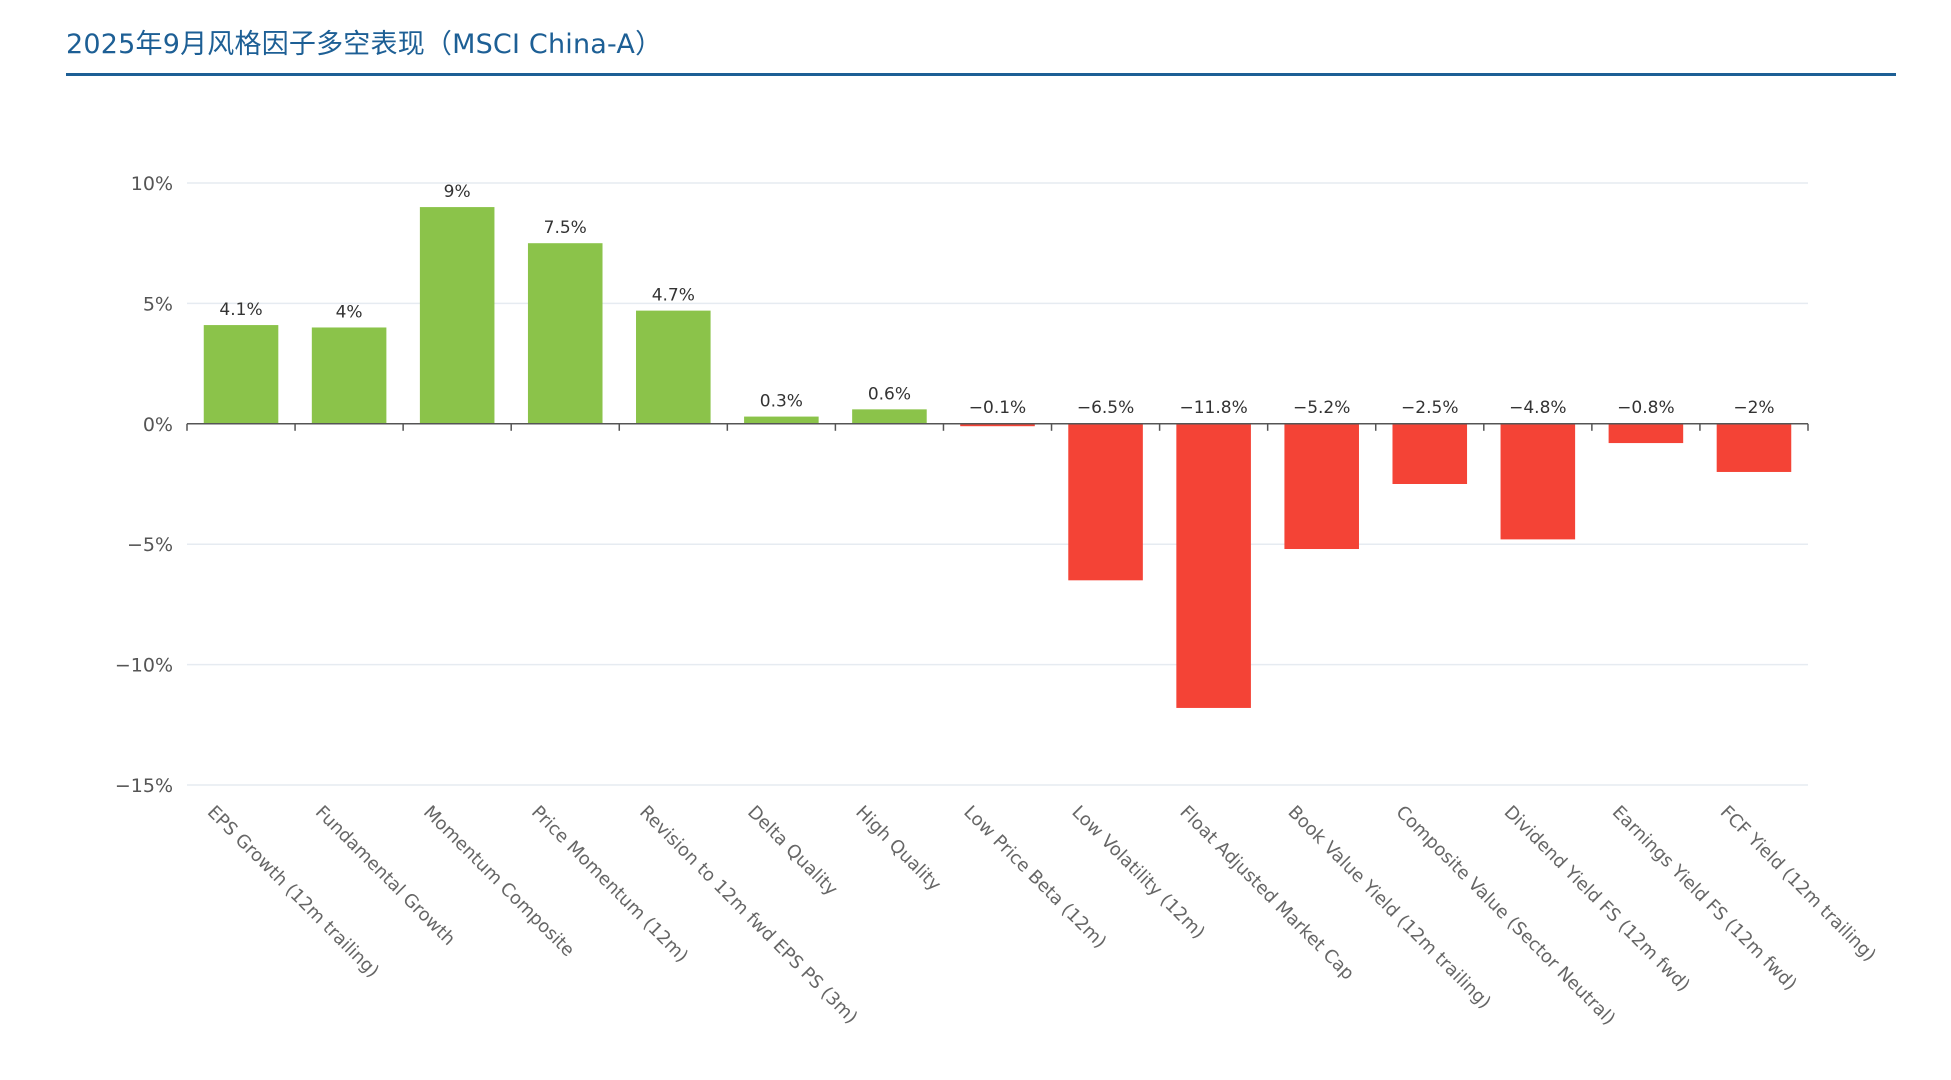  I want to click on x-axis, so click(997, 427).